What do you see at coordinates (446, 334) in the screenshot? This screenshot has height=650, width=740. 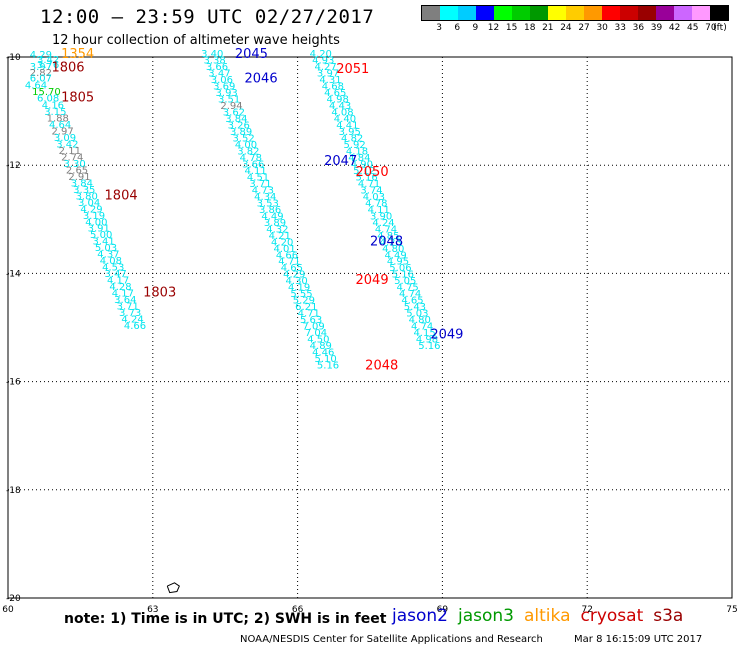 I see `pass-label: 2049` at bounding box center [446, 334].